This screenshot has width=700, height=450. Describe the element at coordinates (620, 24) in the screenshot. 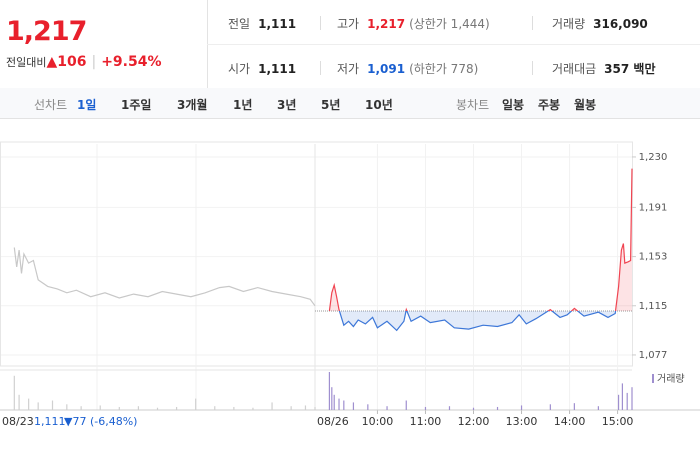

I see `stat-value: 316,090` at that location.